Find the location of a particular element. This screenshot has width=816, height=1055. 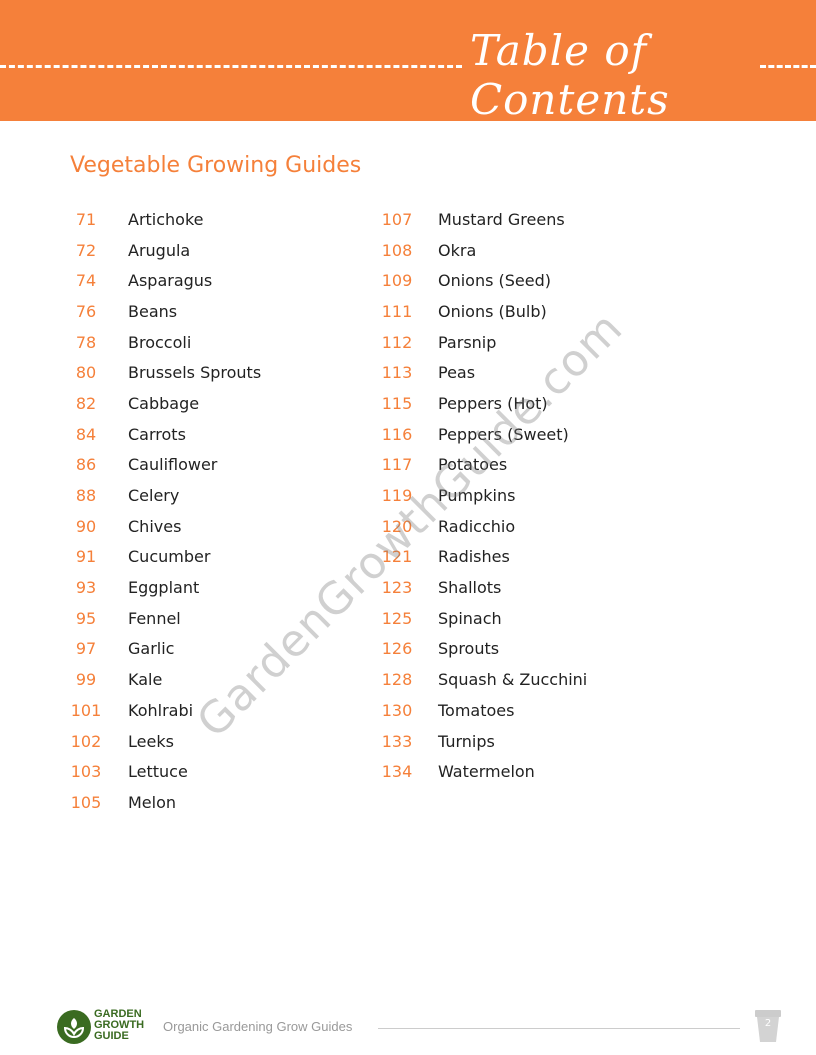

entry-title: Cucumber is located at coordinates (169, 557).